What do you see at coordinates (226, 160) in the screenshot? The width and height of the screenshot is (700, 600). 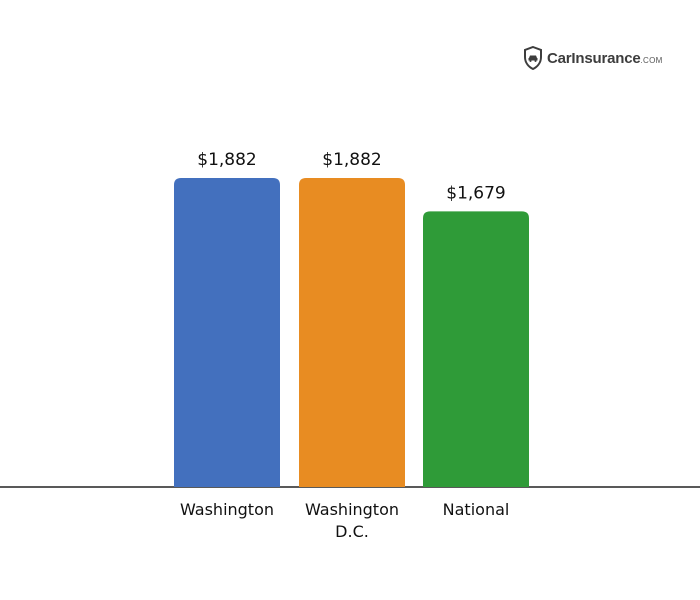 I see `value-label-0: $1,882` at bounding box center [226, 160].